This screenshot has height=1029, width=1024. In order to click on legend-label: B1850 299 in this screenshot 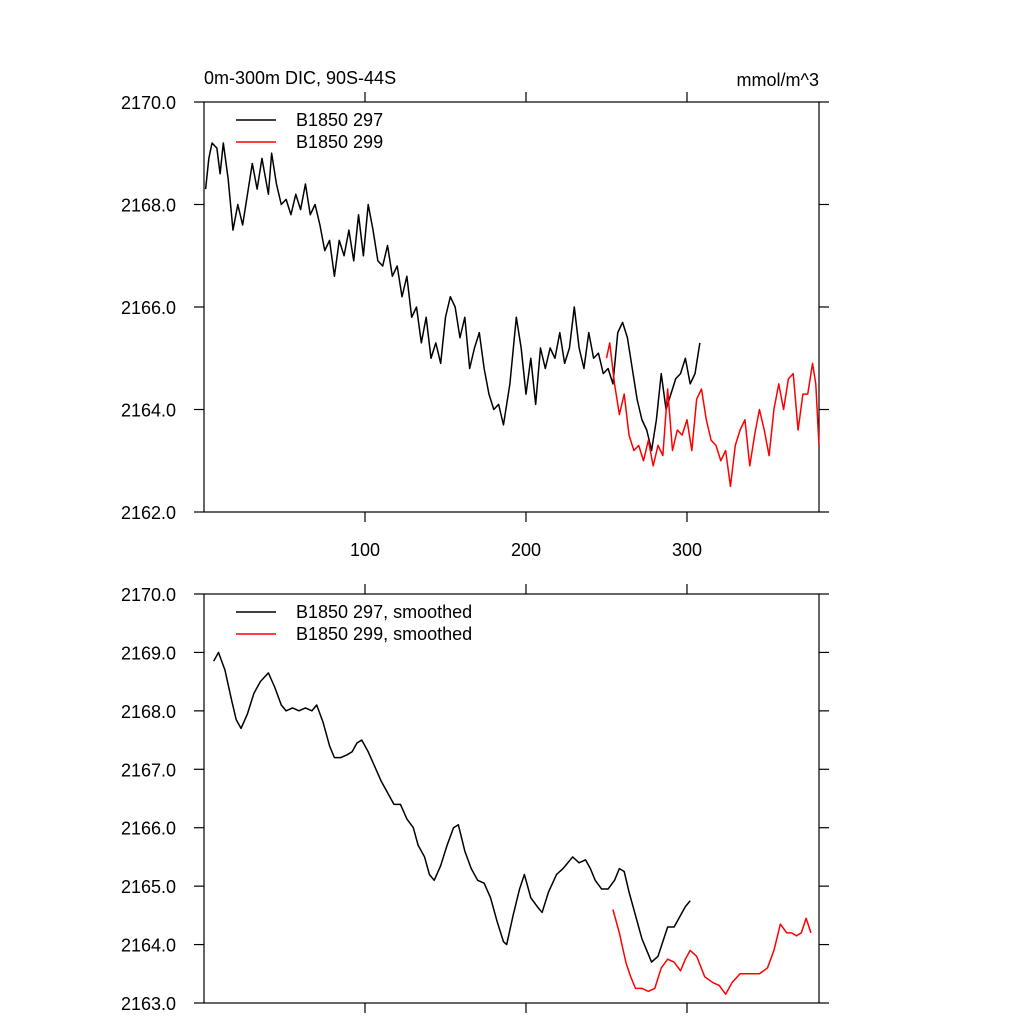, I will do `click(339, 142)`.